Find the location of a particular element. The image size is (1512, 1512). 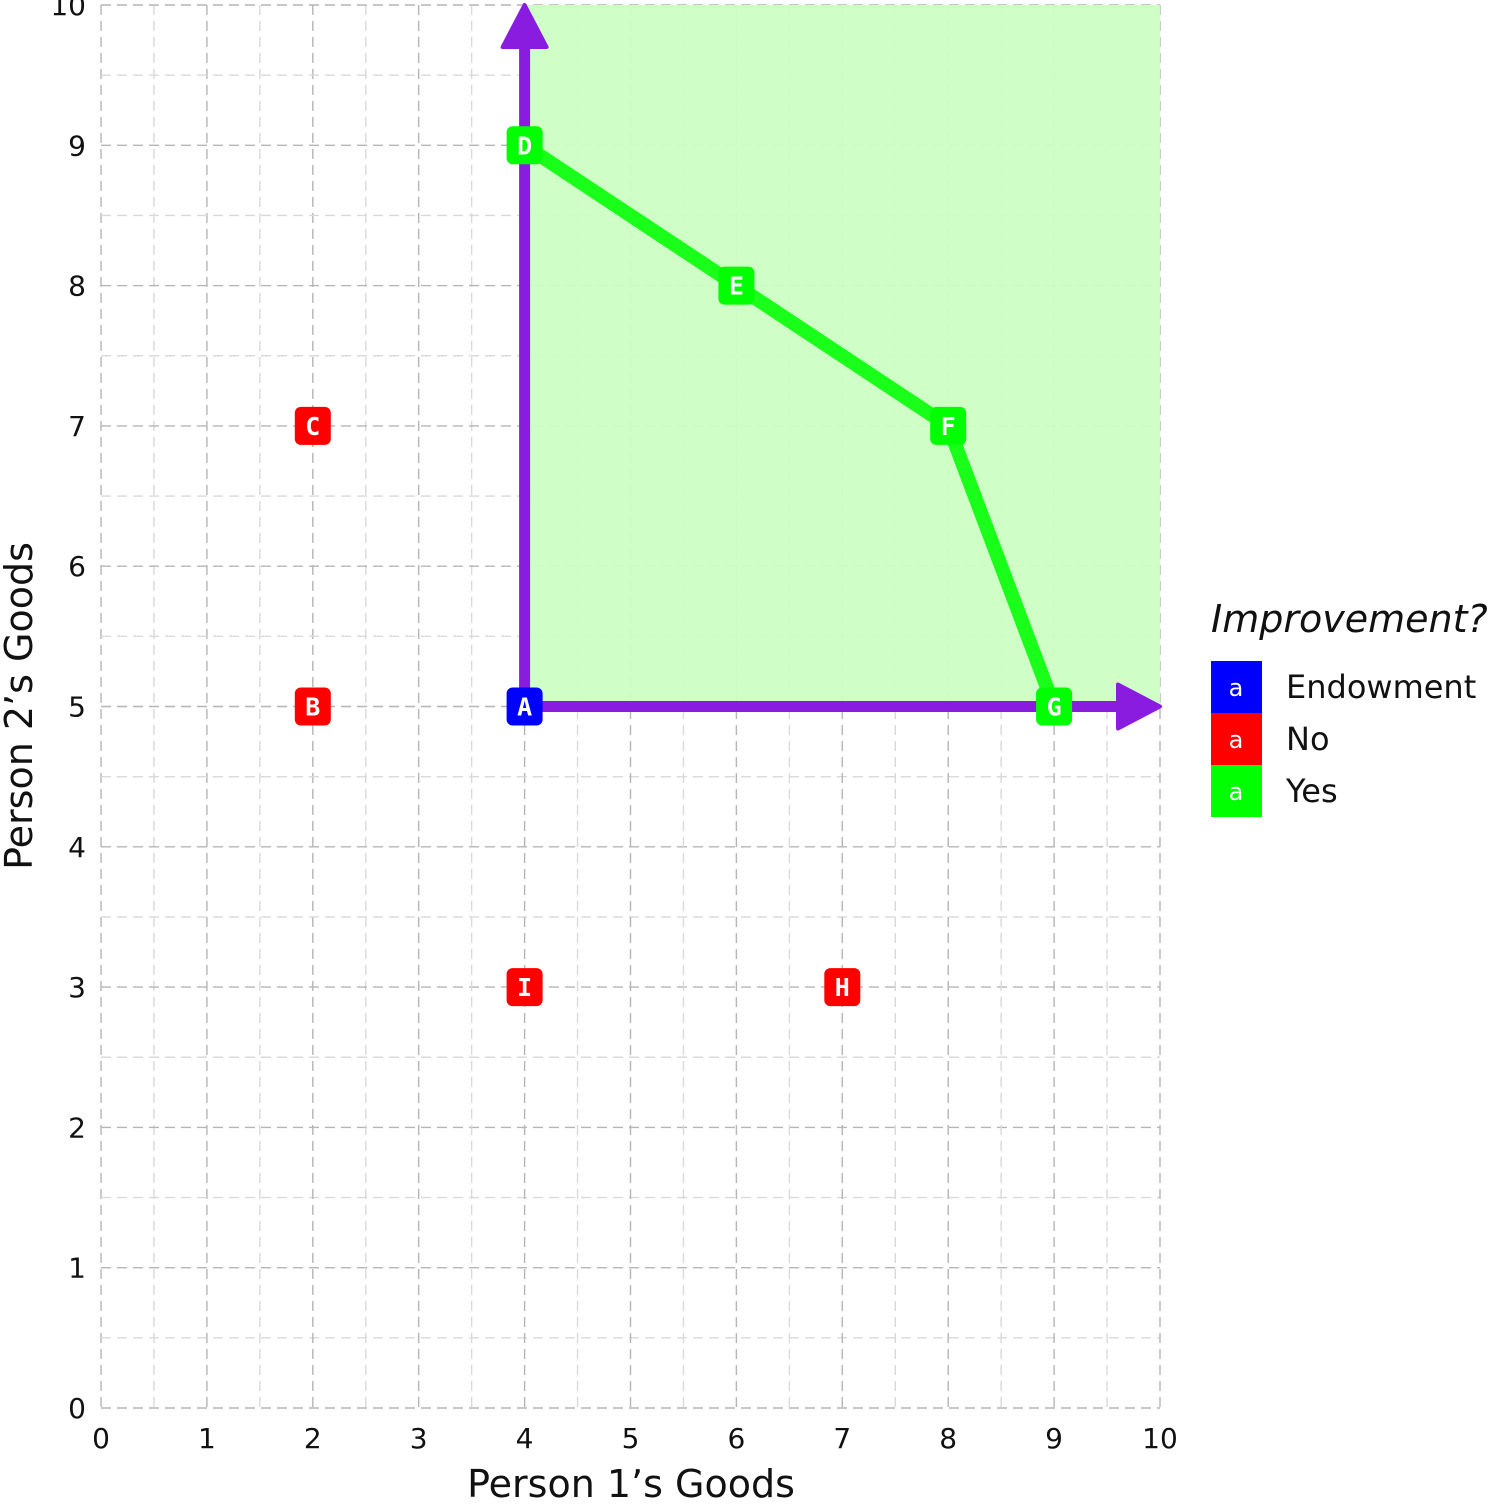

point-label-B: B is located at coordinates (312, 706).